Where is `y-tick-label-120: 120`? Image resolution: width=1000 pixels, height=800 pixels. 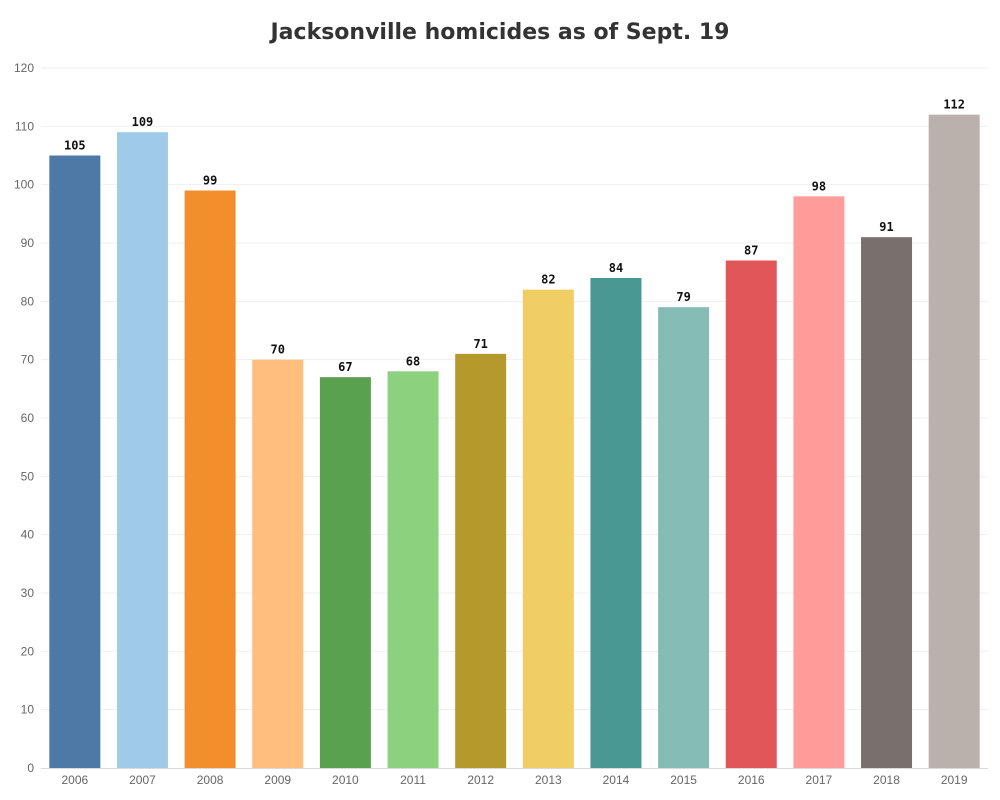
y-tick-label-120: 120 is located at coordinates (24, 68).